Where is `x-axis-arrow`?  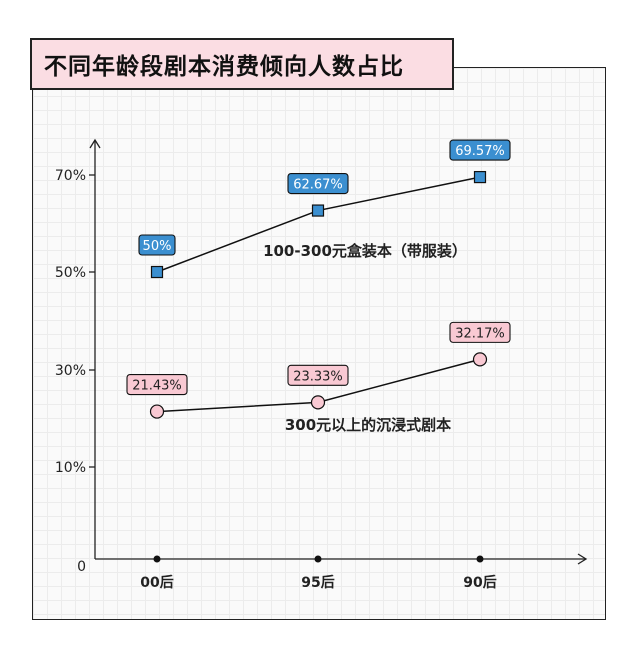
x-axis-arrow is located at coordinates (582, 559).